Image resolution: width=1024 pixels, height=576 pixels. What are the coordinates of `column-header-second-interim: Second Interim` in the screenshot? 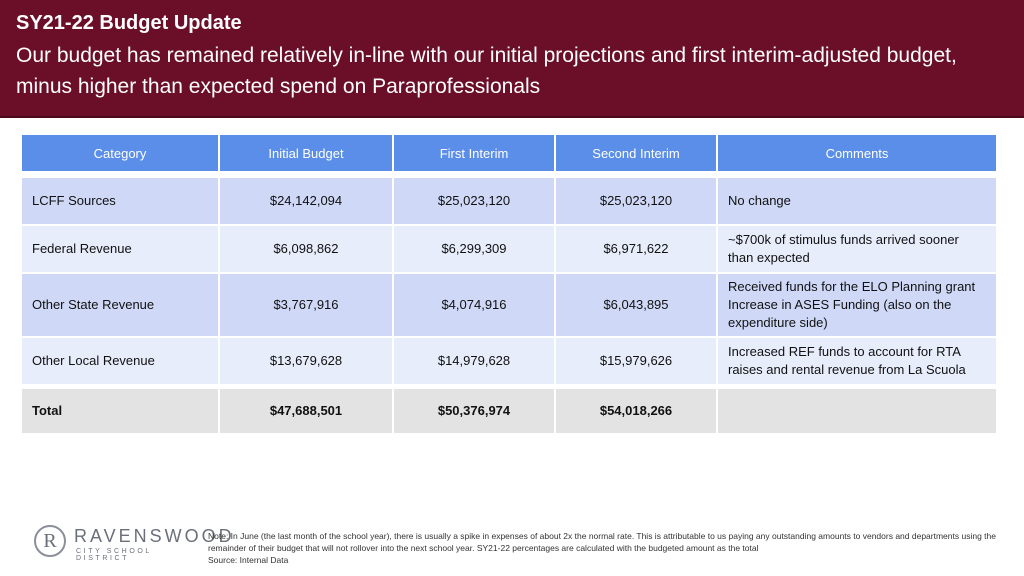 It's located at (636, 154).